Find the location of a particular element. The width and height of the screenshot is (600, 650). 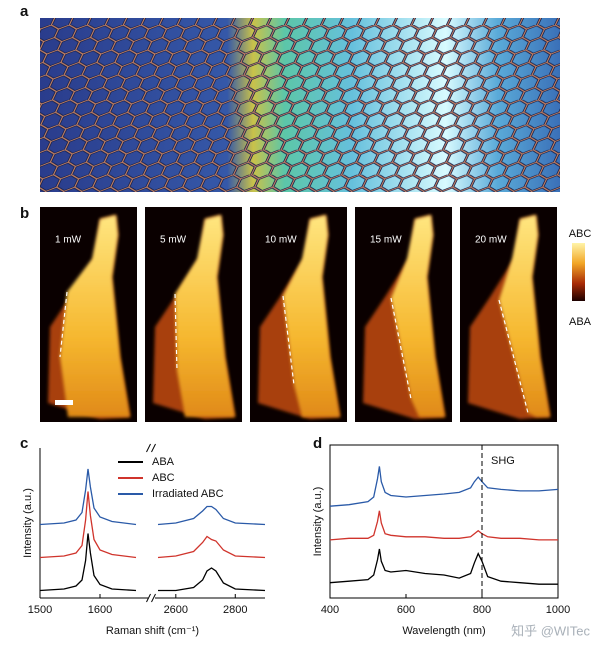

colorbar-bottom-label: ABA is located at coordinates (580, 322).